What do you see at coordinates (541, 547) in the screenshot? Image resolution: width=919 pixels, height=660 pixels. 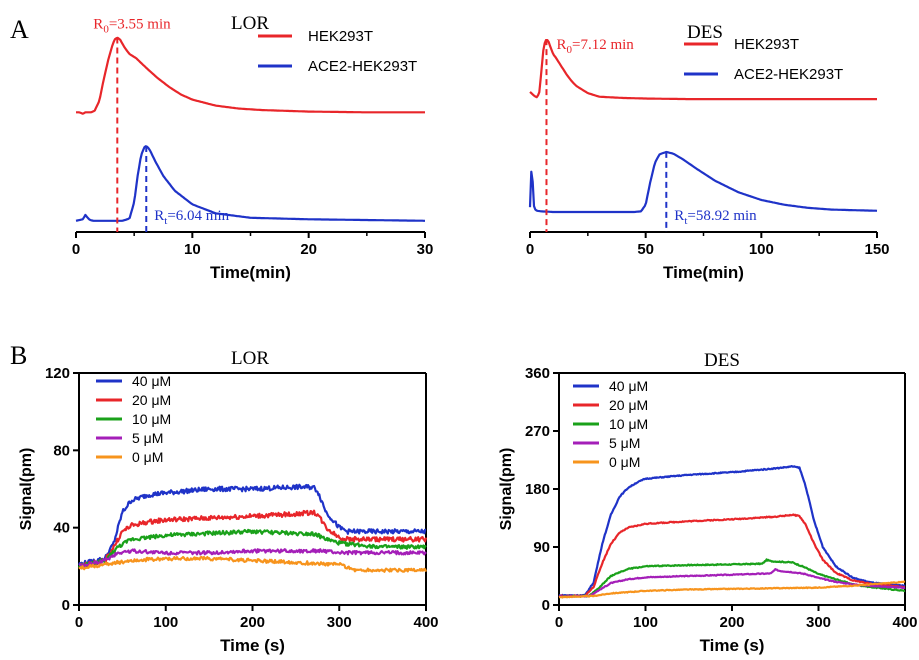 I see `y-tick-label: 90` at bounding box center [541, 547].